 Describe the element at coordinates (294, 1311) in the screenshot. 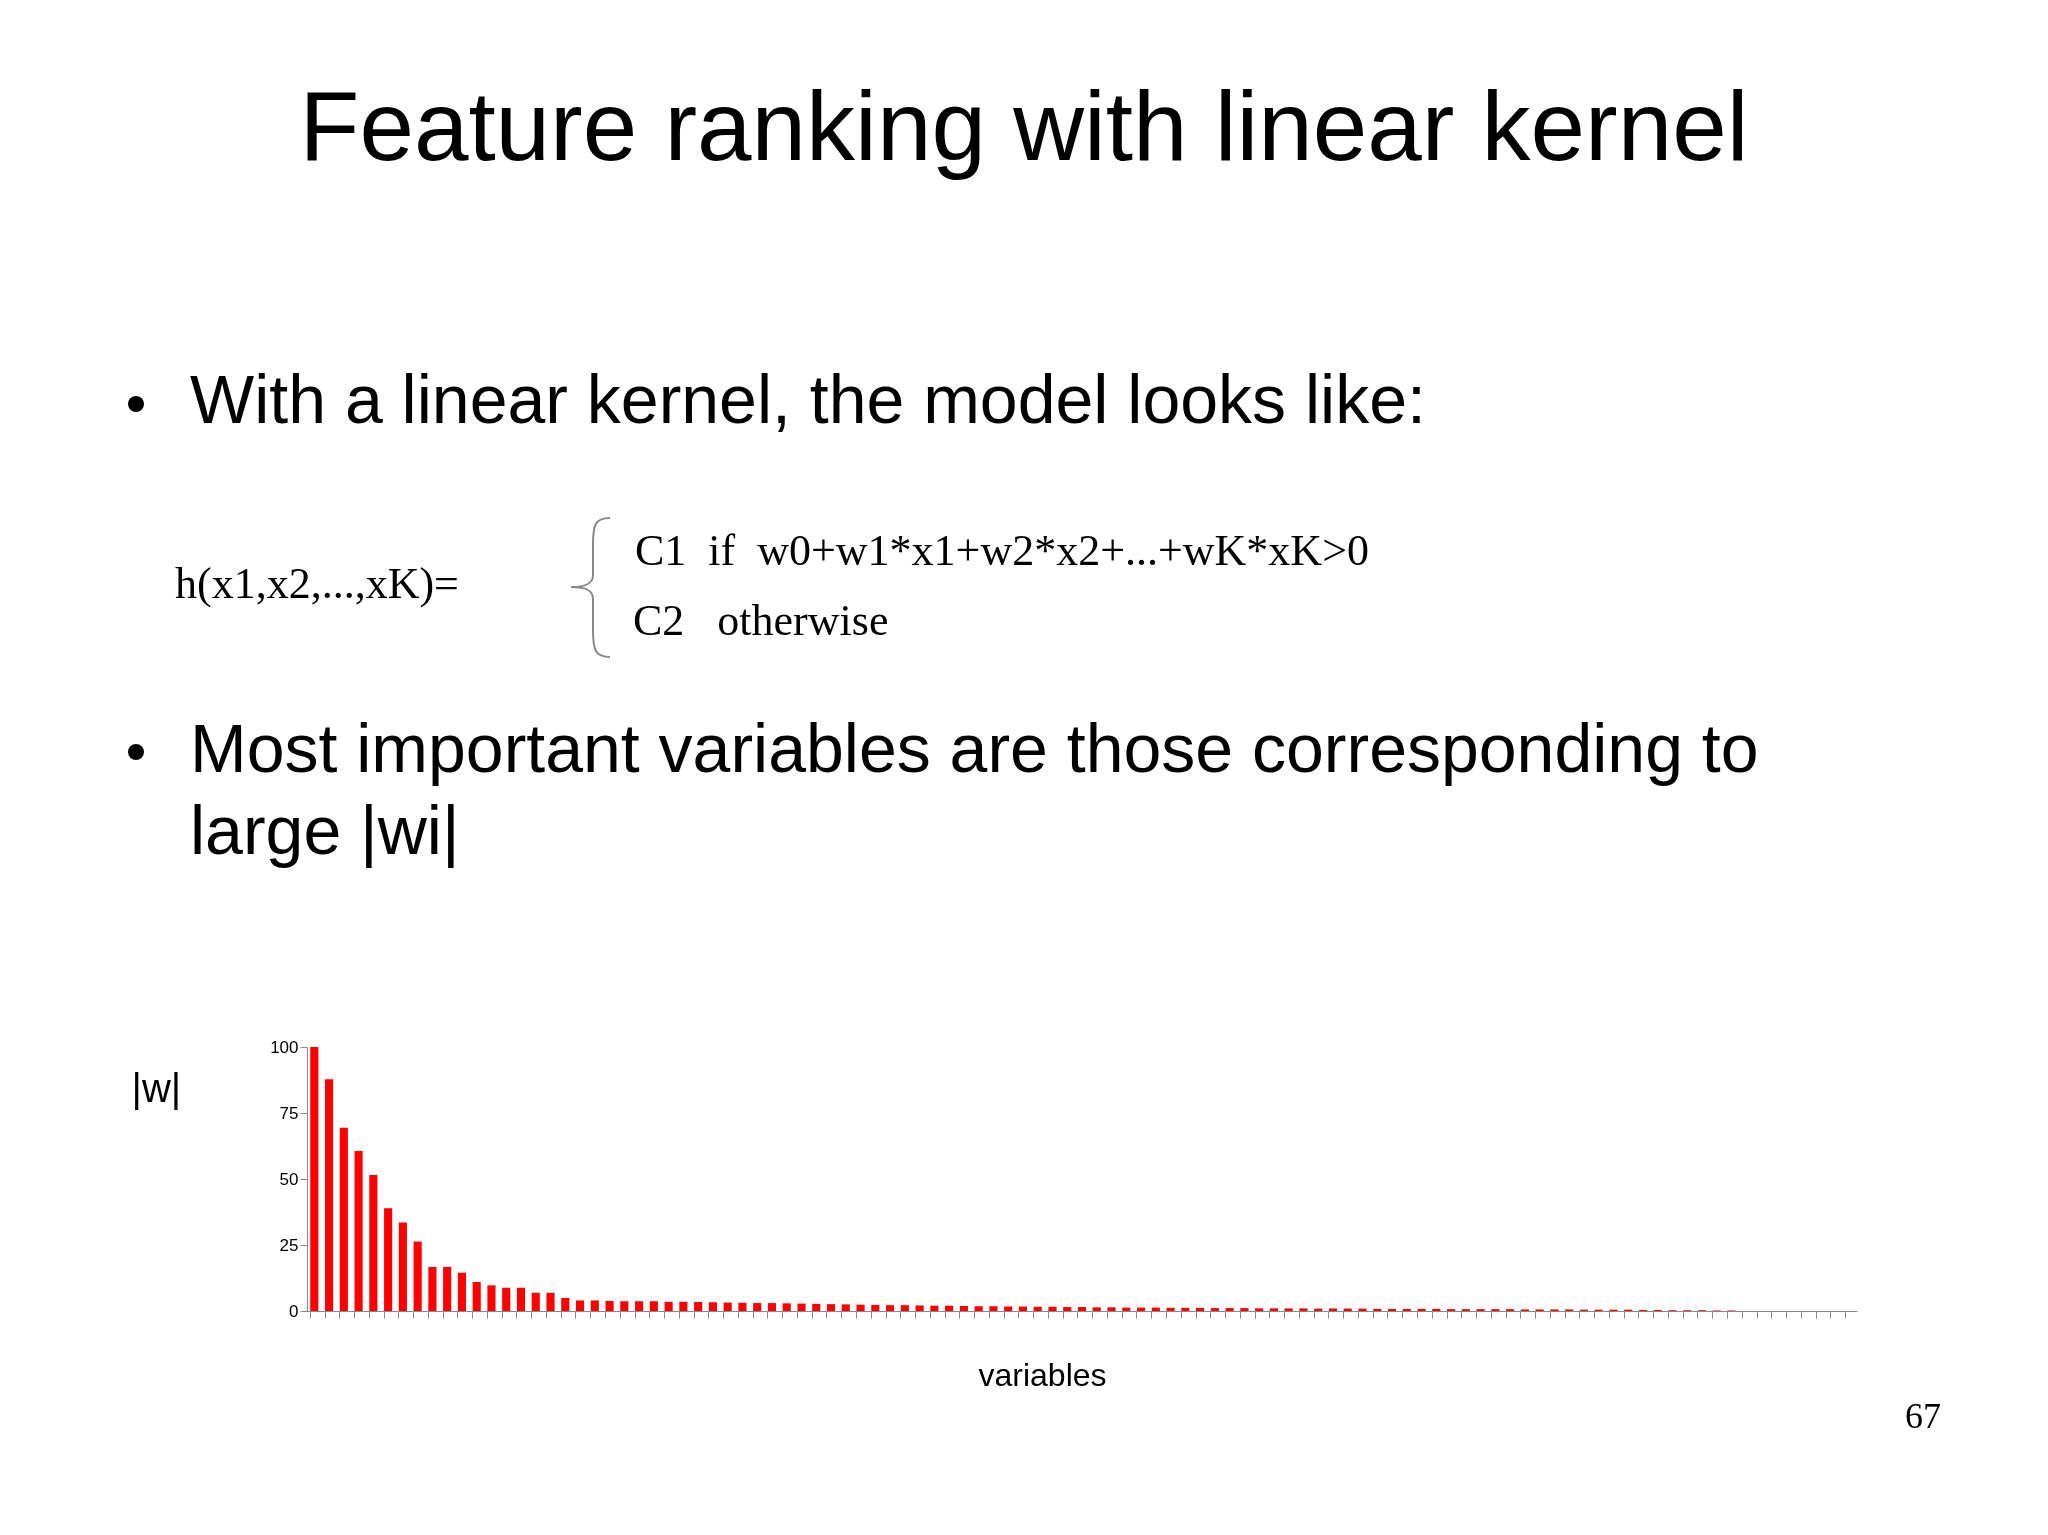

I see `y-tick-label: 0` at that location.